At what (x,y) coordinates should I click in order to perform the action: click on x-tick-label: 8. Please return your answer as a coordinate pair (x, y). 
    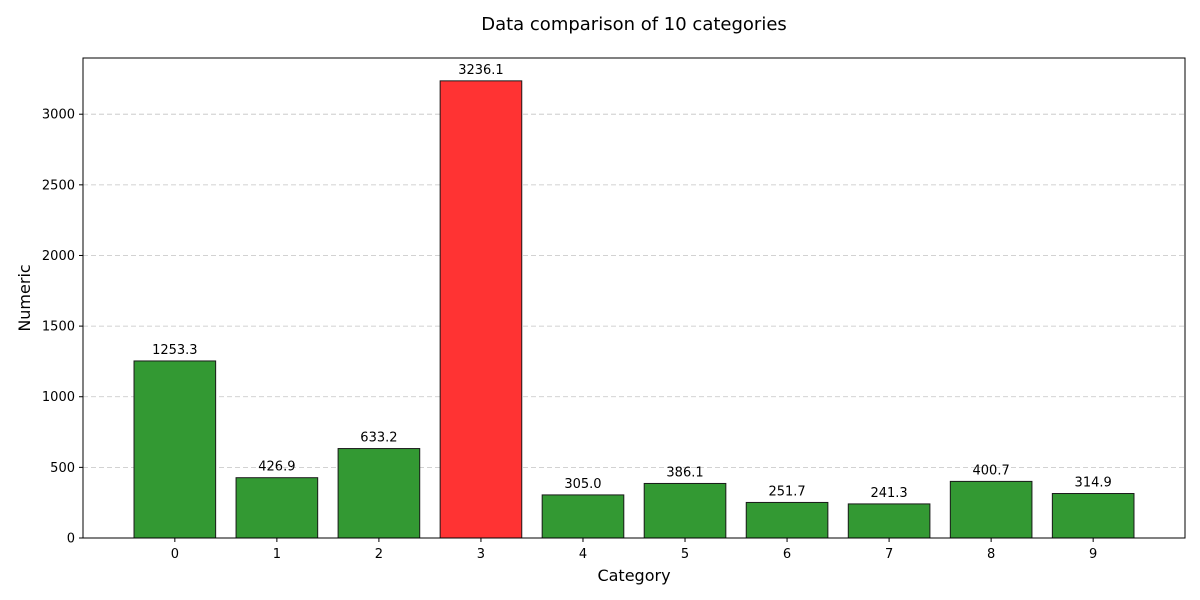
    Looking at the image, I should click on (991, 554).